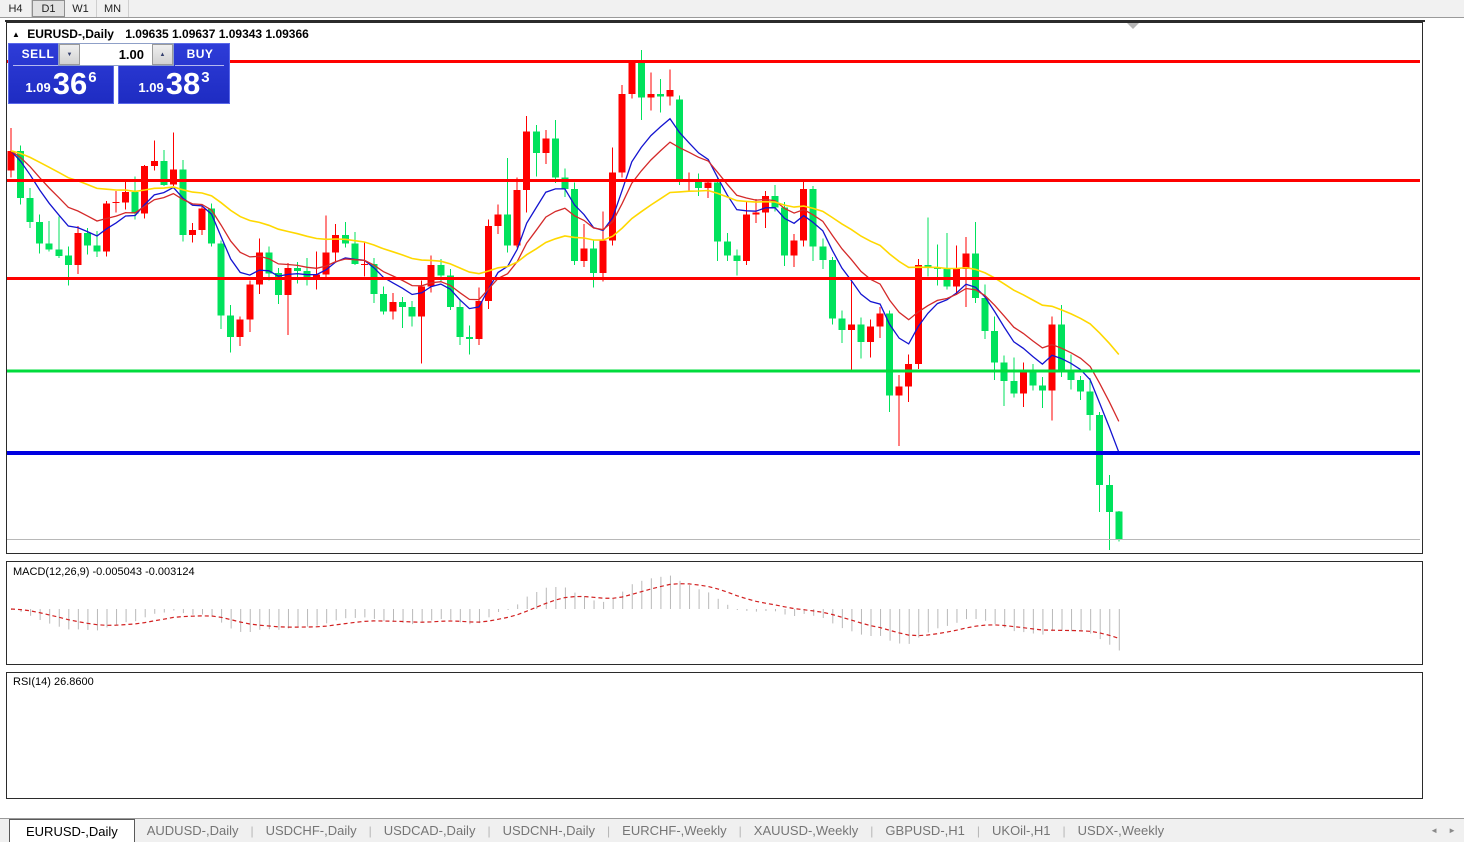 The width and height of the screenshot is (1464, 842). Describe the element at coordinates (69, 54) in the screenshot. I see `lot-decrease-button: ▼` at that location.